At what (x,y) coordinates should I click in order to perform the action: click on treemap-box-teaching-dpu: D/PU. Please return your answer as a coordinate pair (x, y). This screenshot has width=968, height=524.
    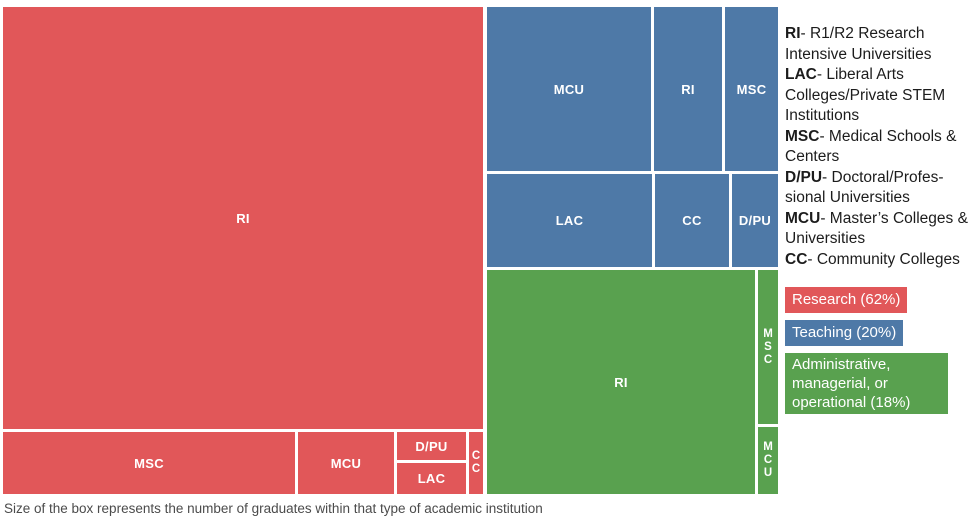
    Looking at the image, I should click on (755, 220).